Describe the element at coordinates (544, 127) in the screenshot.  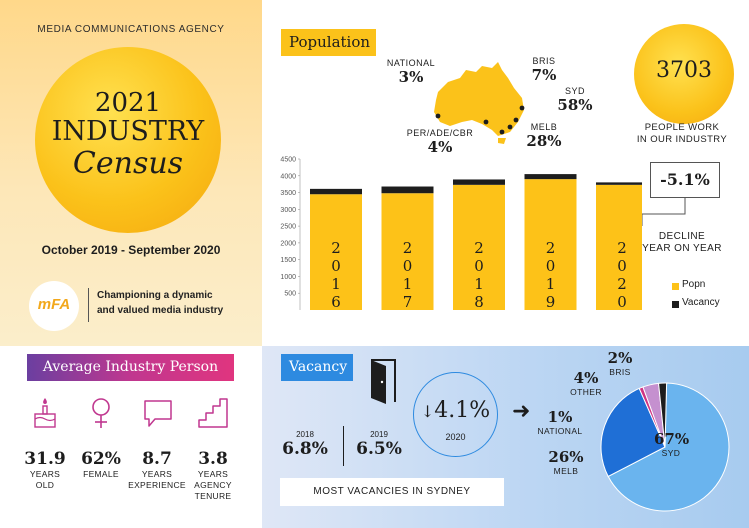
I see `state-name: MELB` at that location.